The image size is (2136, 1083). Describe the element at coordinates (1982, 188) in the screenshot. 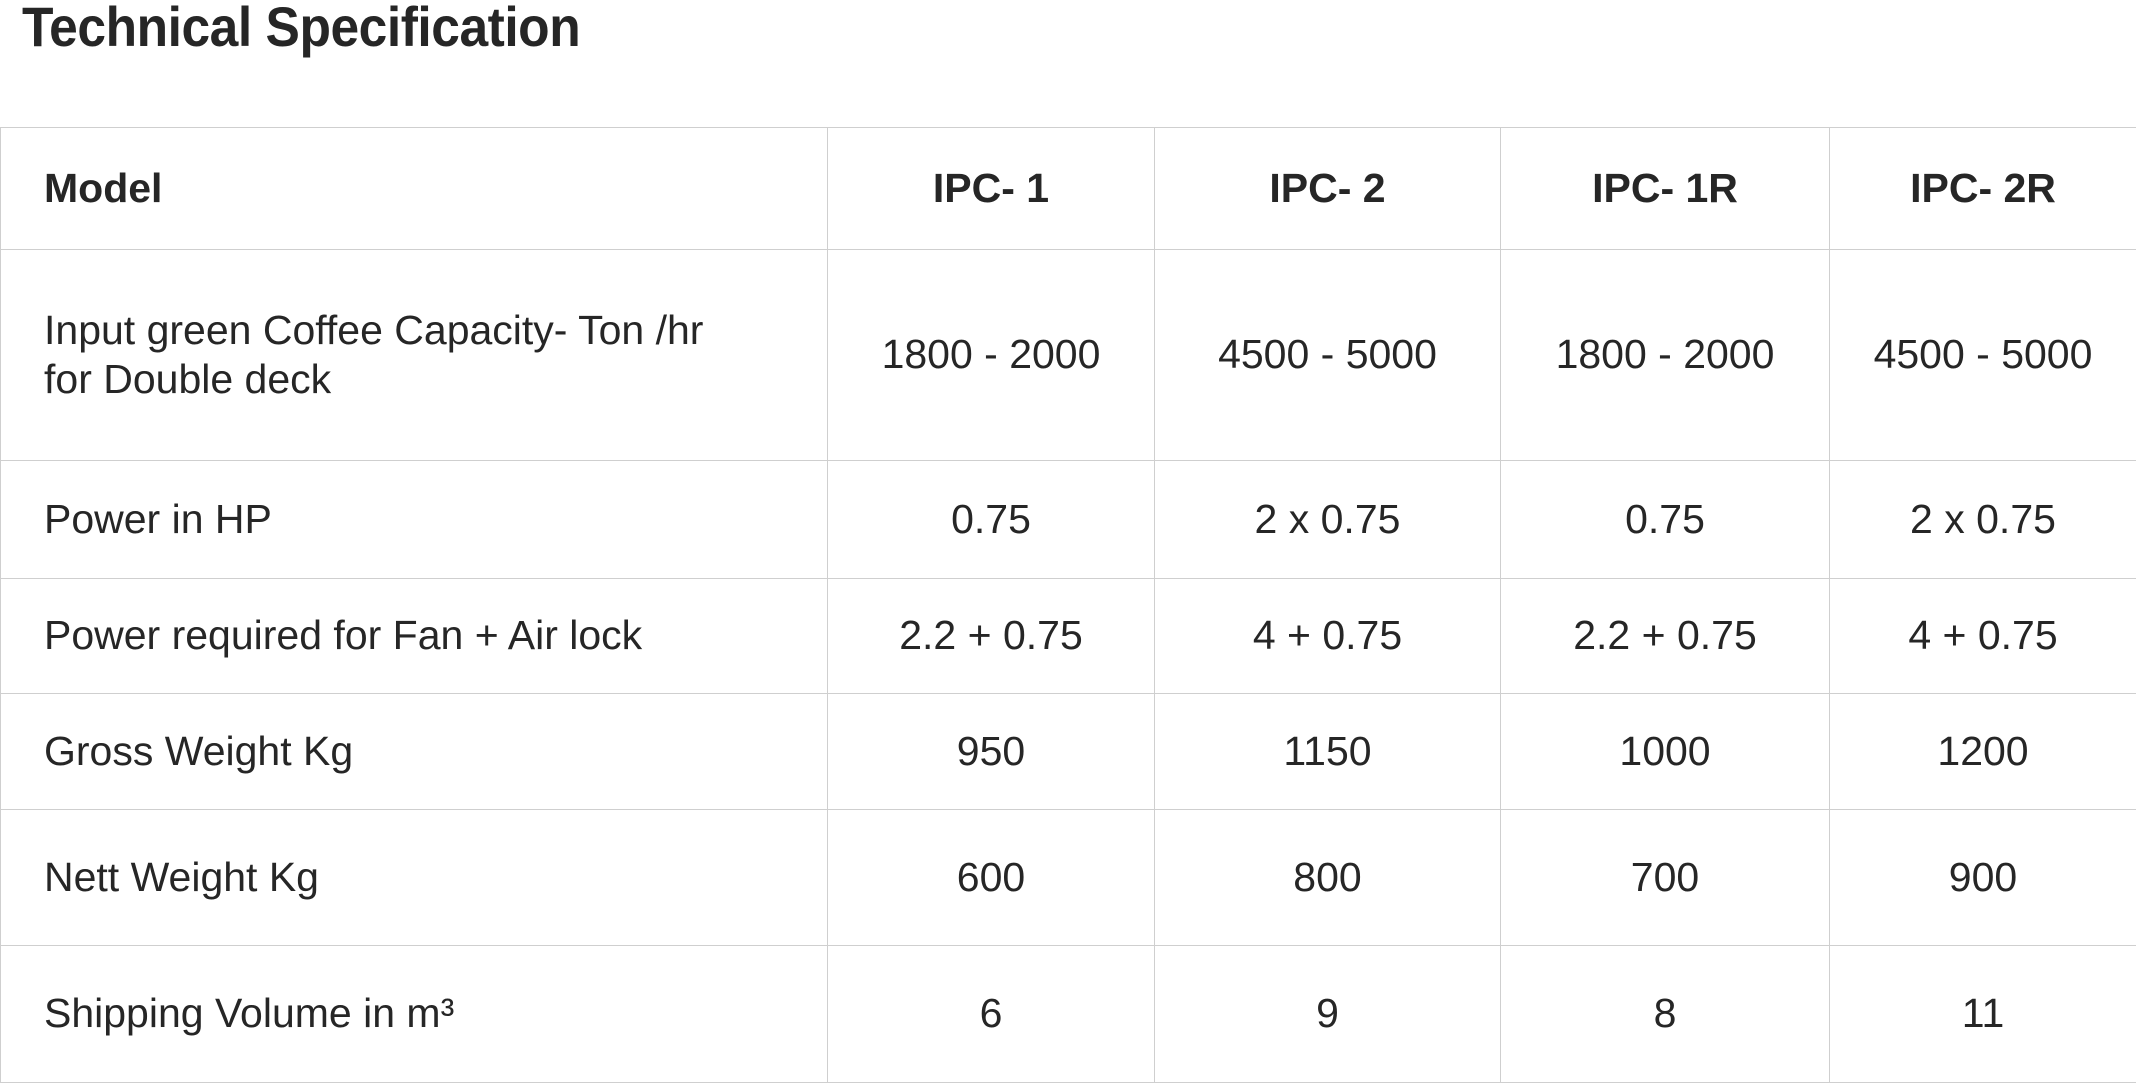

I see `header-ipc-2r: IPC- 2R` at that location.